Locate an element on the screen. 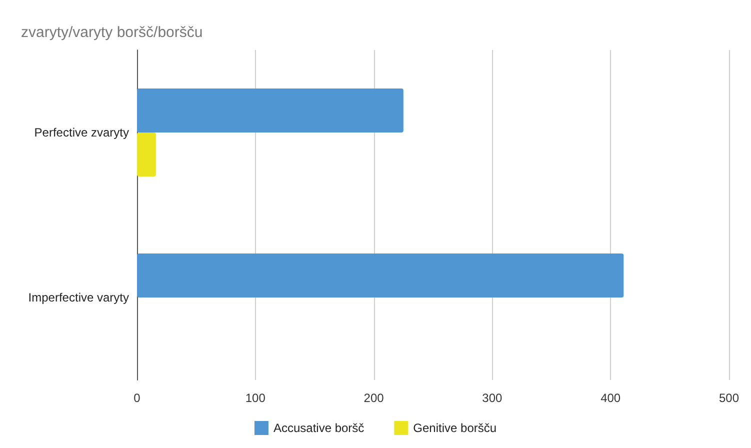 Image resolution: width=751 pixels, height=448 pixels. x-tick-label: 100 is located at coordinates (255, 398).